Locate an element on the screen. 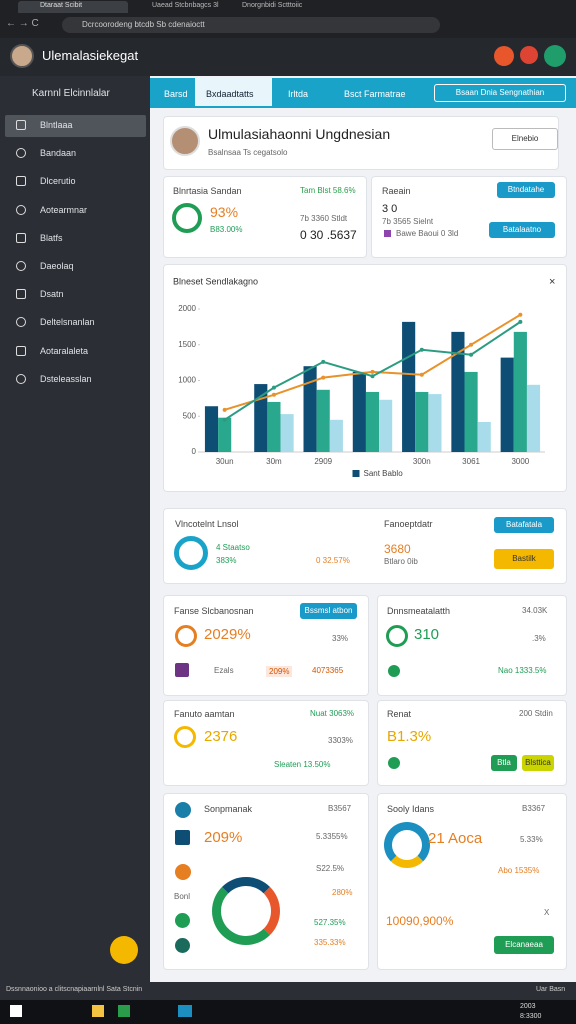  sidebar-item: Aotearmnar is located at coordinates (64, 209).